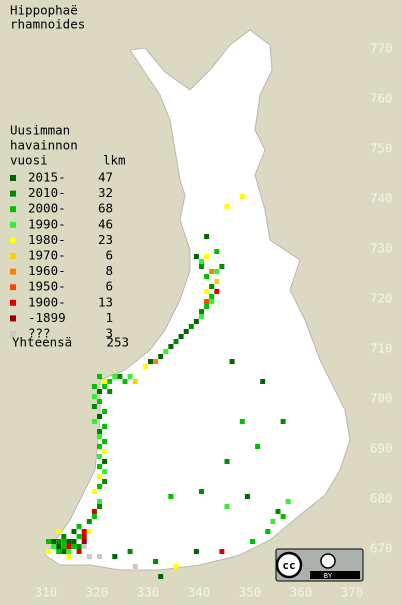 The width and height of the screenshot is (401, 605). I want to click on legend-count: 32, so click(105, 192).